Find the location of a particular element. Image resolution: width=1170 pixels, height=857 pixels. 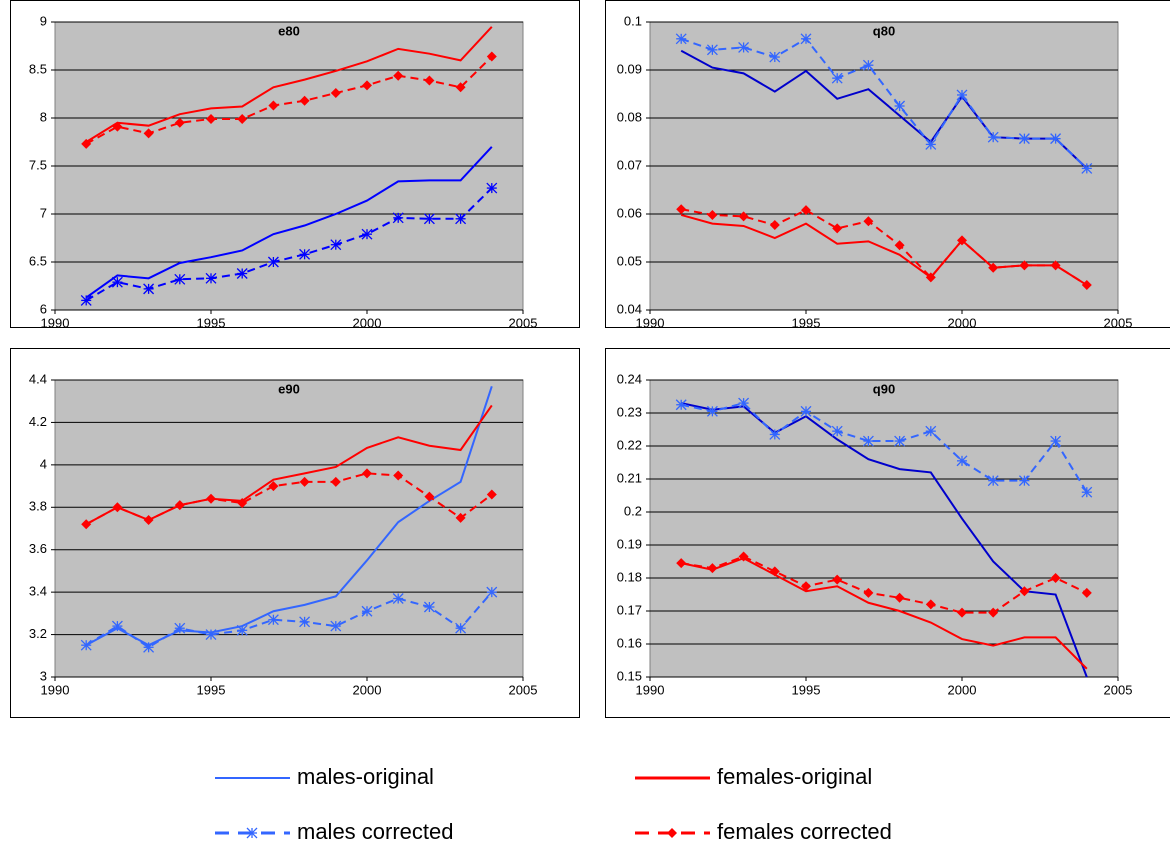

y-tick-label: 8 is located at coordinates (43, 116).